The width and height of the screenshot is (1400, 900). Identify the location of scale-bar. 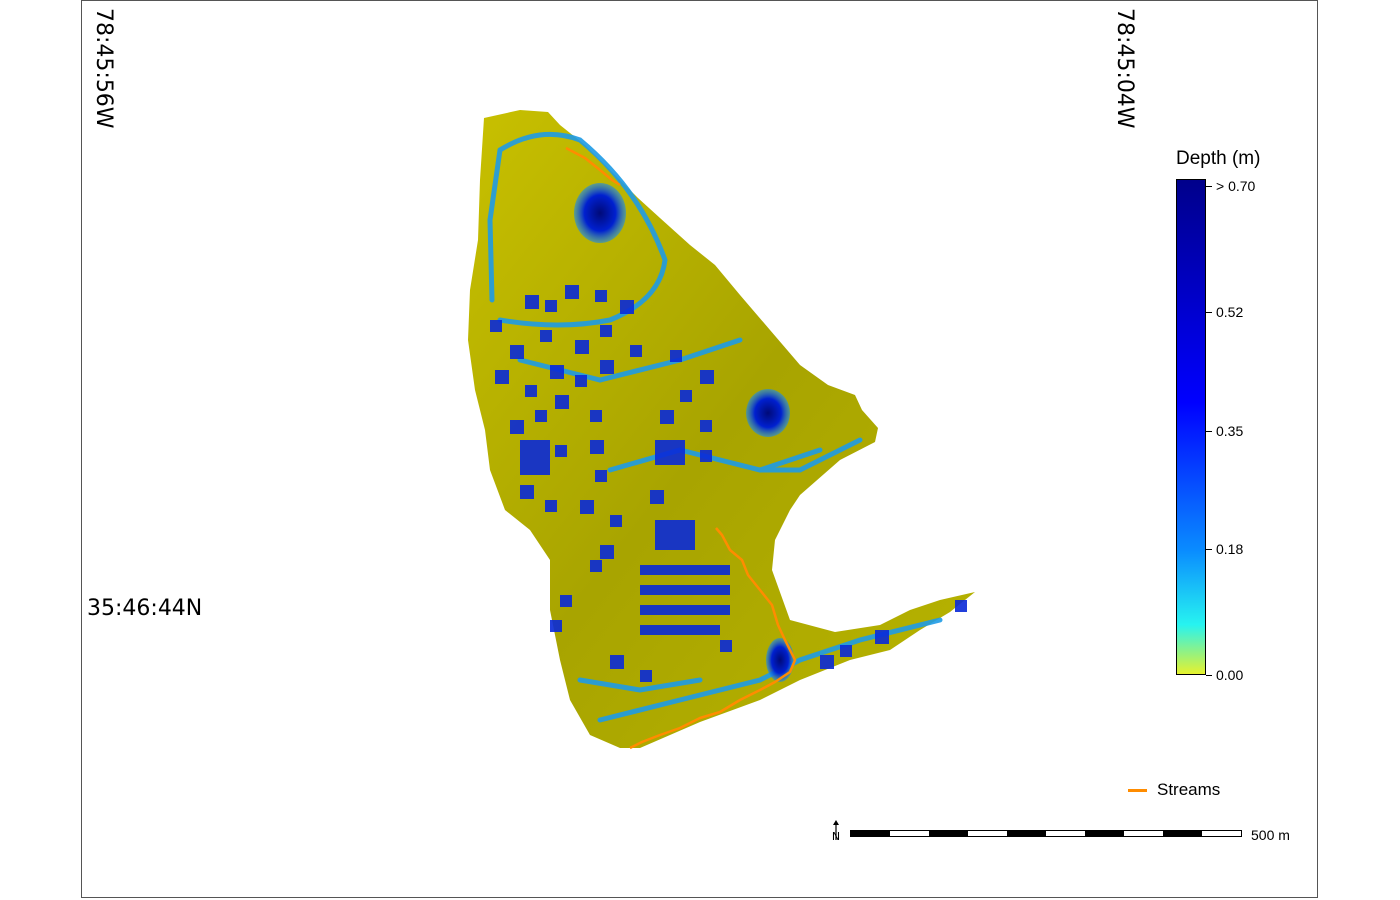
(1046, 833).